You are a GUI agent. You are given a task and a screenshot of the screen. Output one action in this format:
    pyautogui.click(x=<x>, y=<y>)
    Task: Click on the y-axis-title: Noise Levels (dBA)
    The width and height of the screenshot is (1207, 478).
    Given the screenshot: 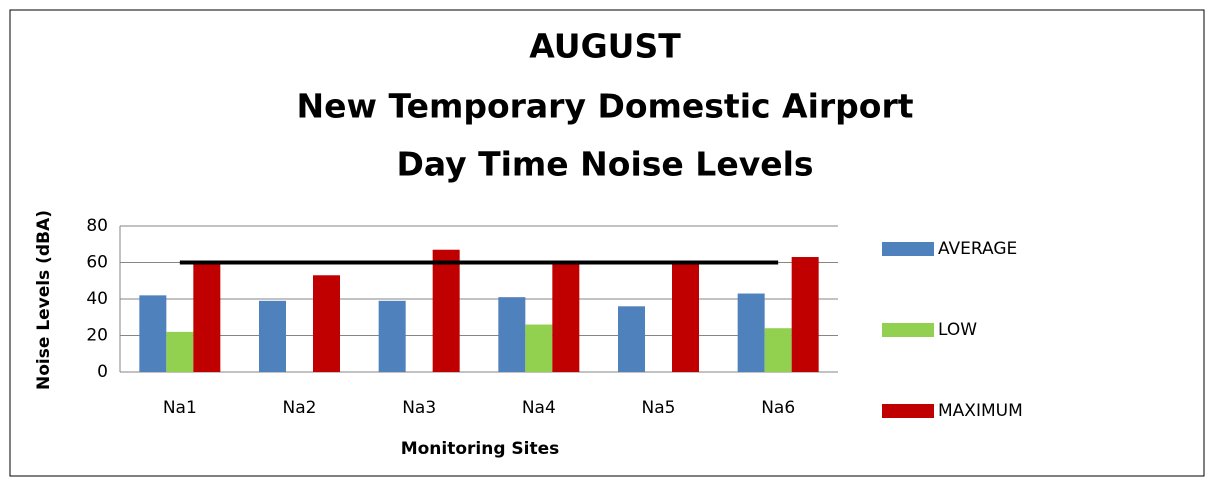 What is the action you would take?
    pyautogui.click(x=44, y=300)
    